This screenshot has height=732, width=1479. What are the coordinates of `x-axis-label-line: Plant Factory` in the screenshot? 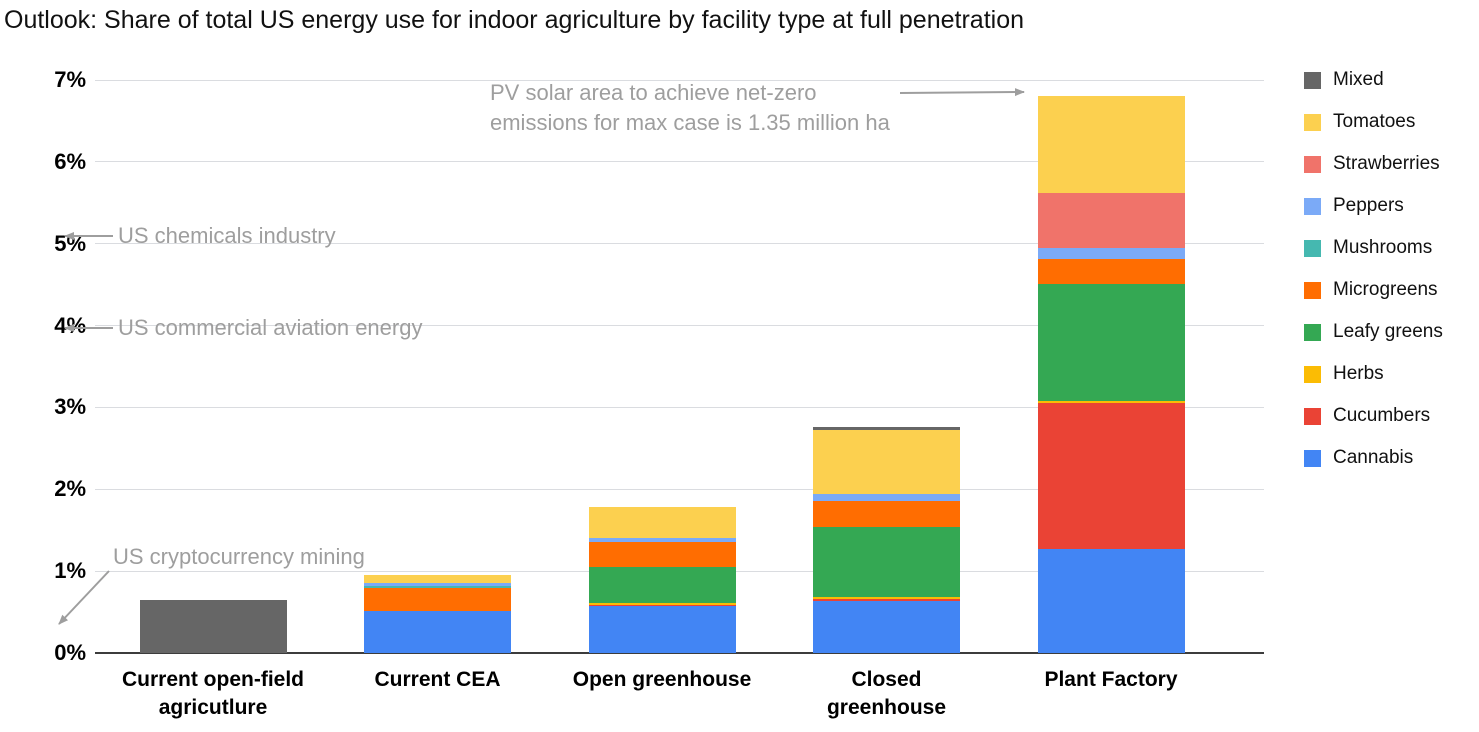 It's located at (1111, 679).